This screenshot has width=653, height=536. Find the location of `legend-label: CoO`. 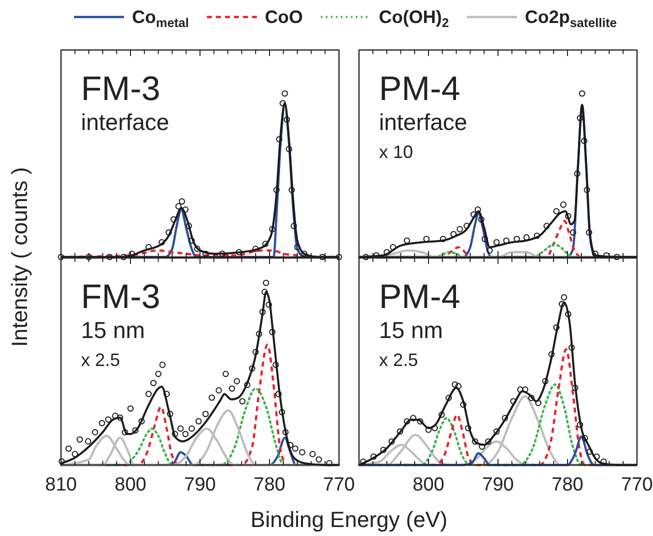

legend-label: CoO is located at coordinates (283, 17).